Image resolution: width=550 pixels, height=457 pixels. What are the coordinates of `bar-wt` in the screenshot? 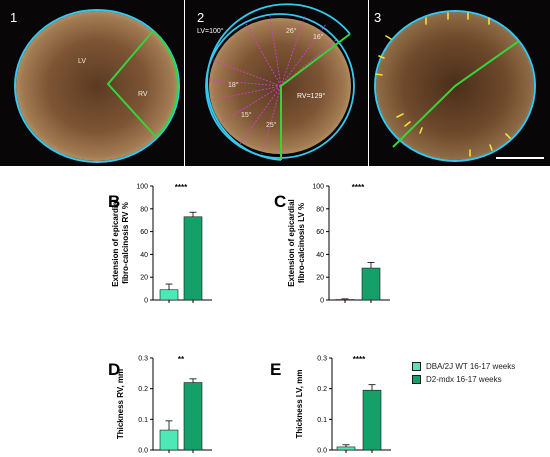 It's located at (346, 448).